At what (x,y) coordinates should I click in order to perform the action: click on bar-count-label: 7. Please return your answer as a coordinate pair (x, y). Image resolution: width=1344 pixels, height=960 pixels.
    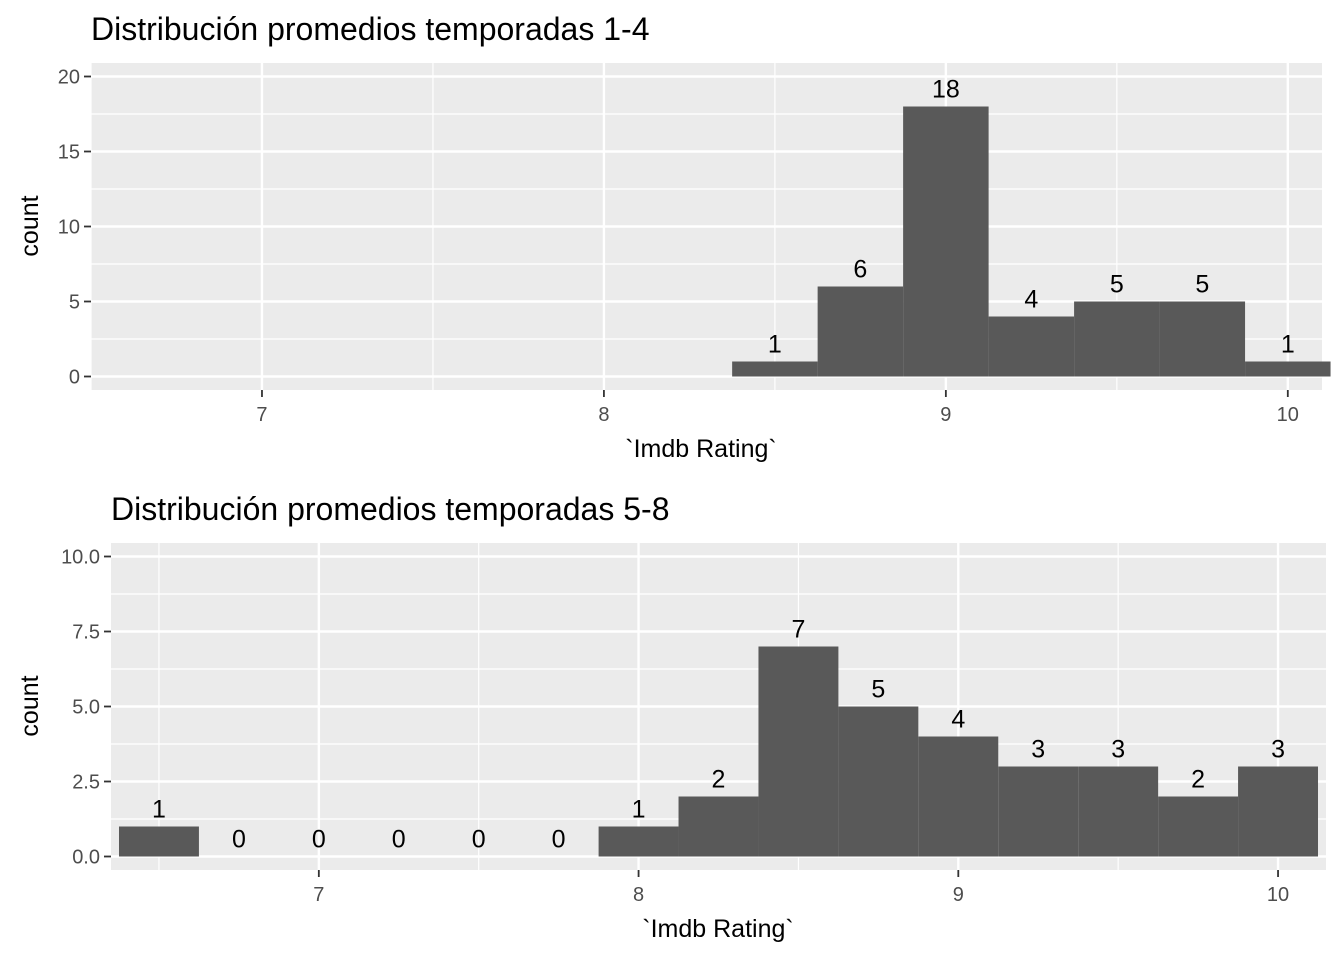
    Looking at the image, I should click on (798, 630).